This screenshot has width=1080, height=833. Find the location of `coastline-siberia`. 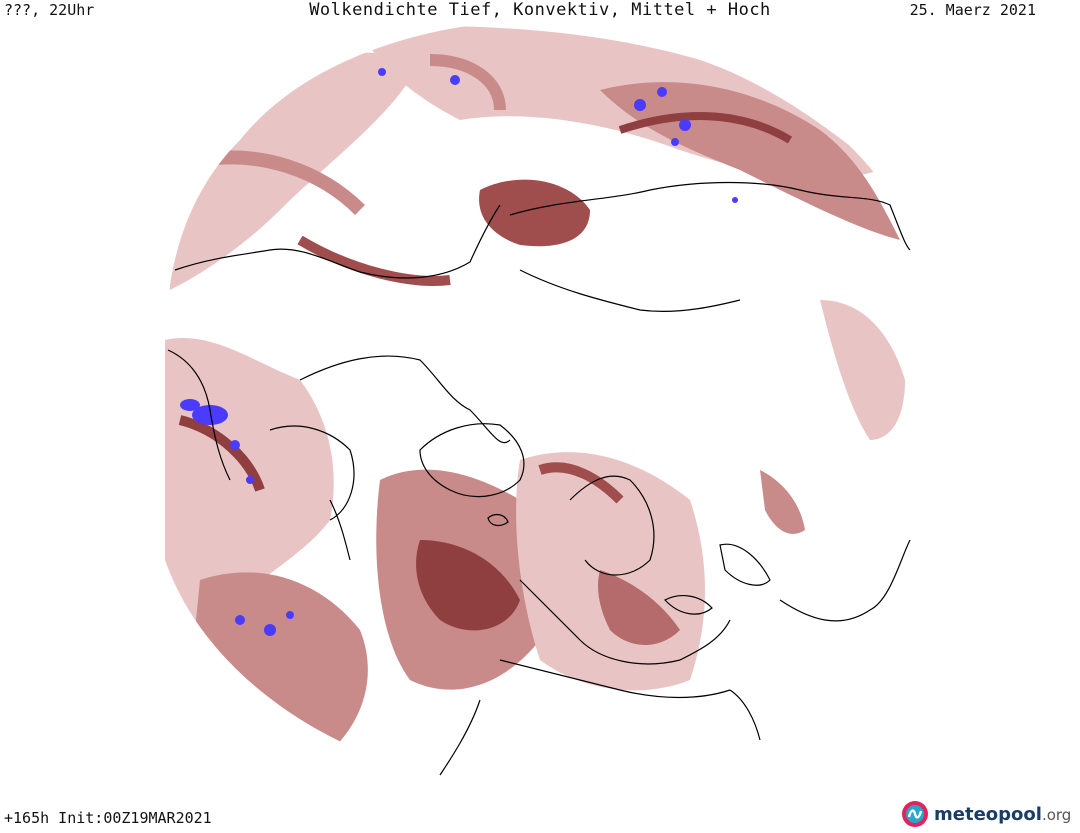

coastline-siberia is located at coordinates (710, 216).